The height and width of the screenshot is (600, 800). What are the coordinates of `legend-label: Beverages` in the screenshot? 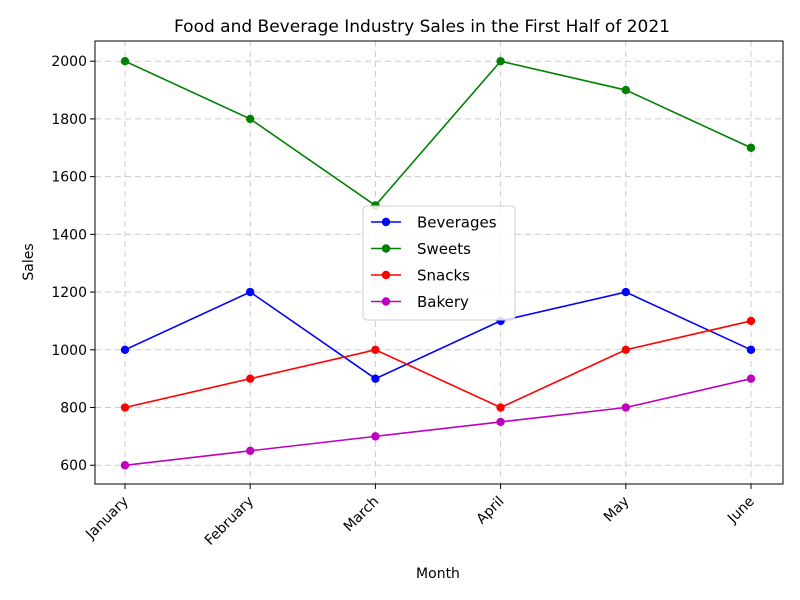 It's located at (457, 223).